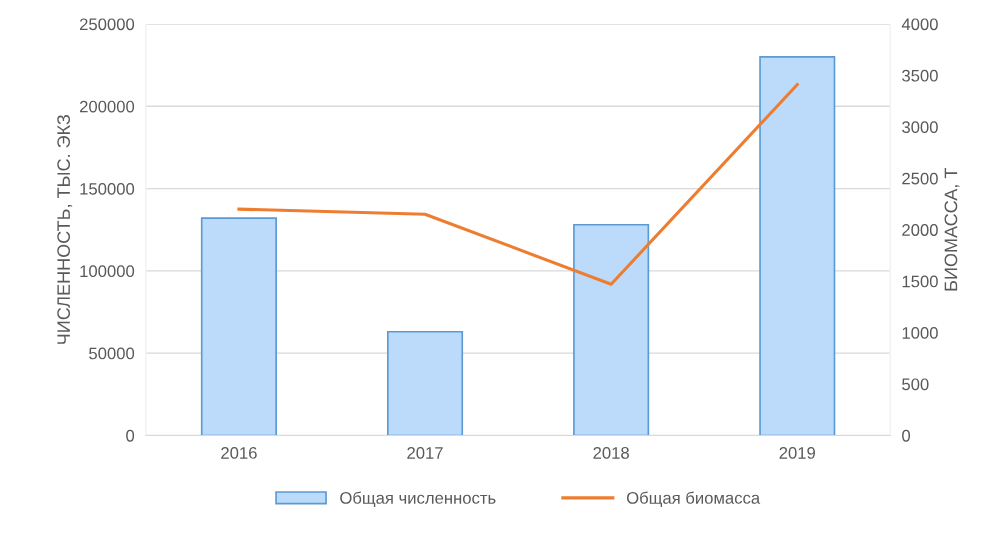  I want to click on x-tick-label: 2018, so click(611, 453).